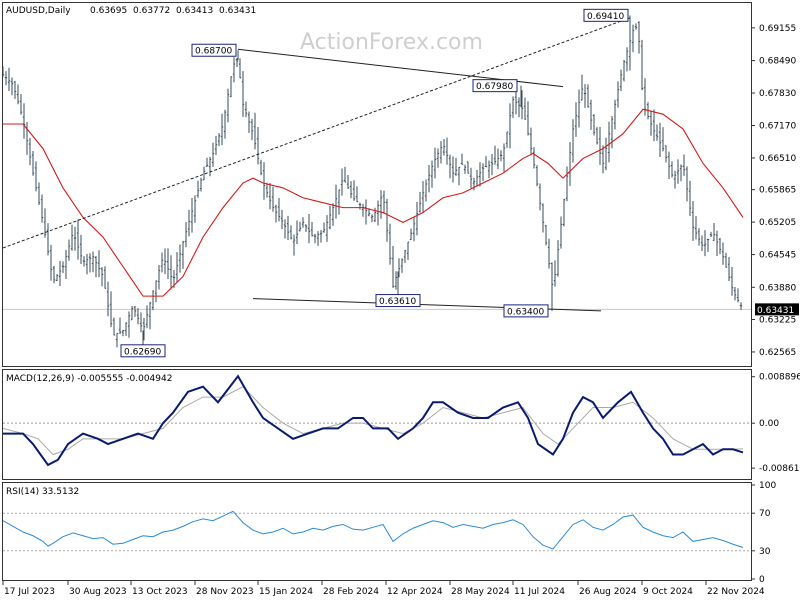 The height and width of the screenshot is (600, 800). Describe the element at coordinates (391, 42) in the screenshot. I see `watermark: ActionForex.com` at that location.